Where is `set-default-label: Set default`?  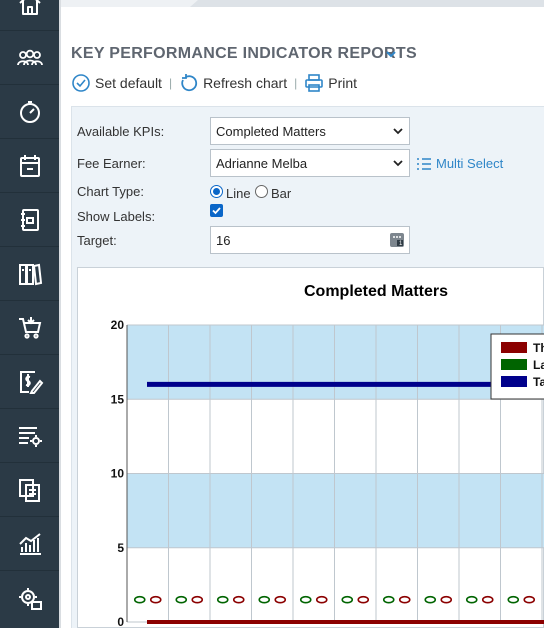 set-default-label: Set default is located at coordinates (128, 83).